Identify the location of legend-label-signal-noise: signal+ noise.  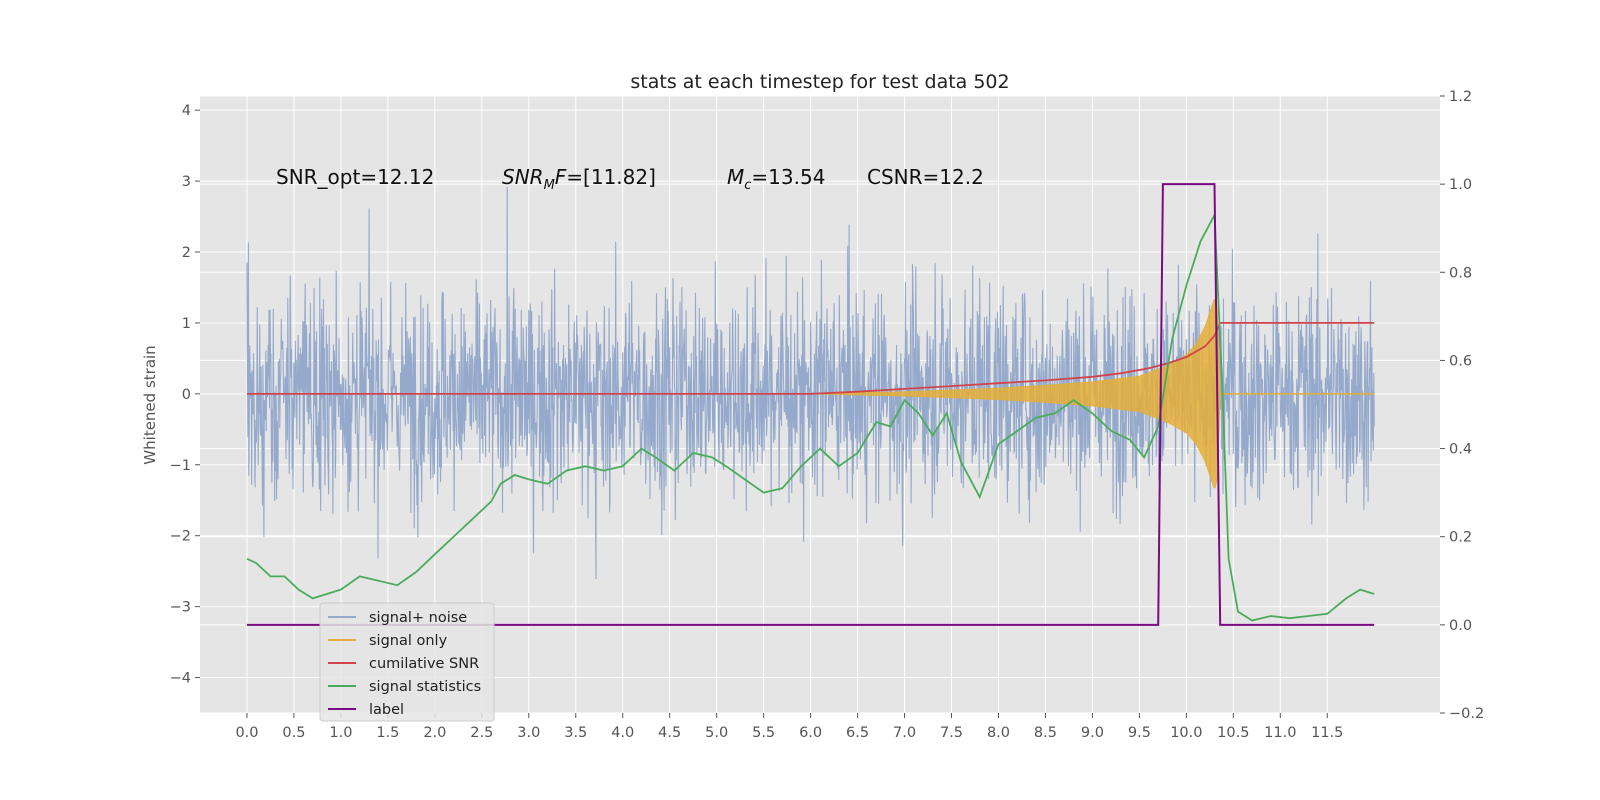
(418, 618).